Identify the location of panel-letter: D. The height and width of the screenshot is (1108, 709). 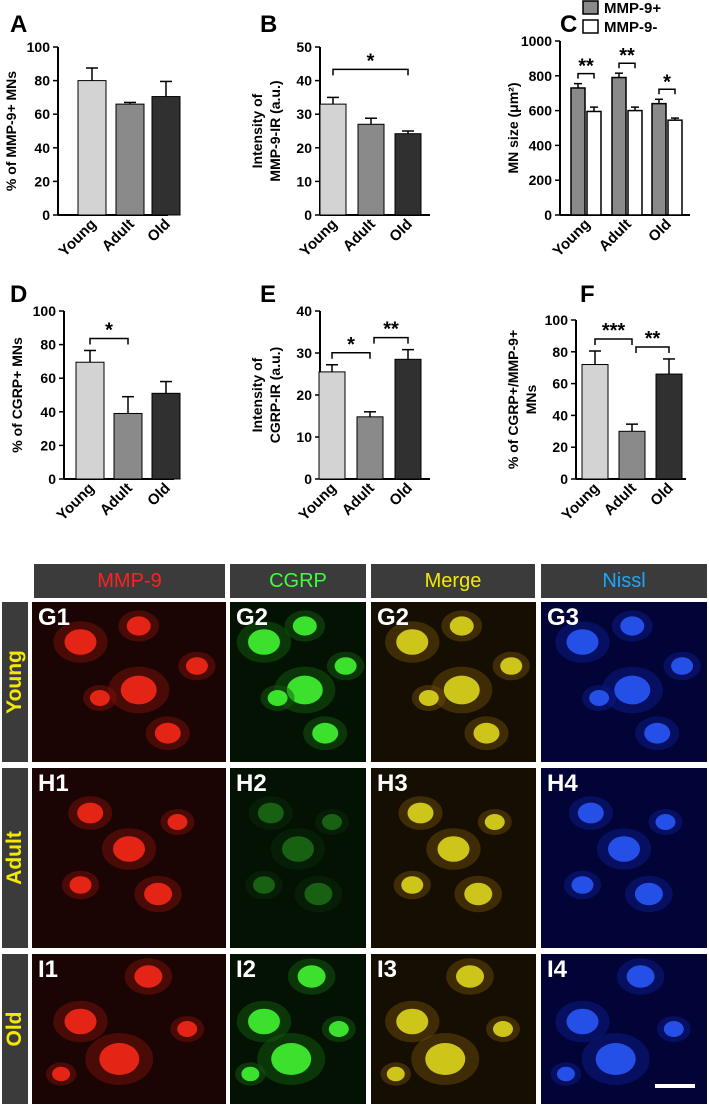
(18, 294).